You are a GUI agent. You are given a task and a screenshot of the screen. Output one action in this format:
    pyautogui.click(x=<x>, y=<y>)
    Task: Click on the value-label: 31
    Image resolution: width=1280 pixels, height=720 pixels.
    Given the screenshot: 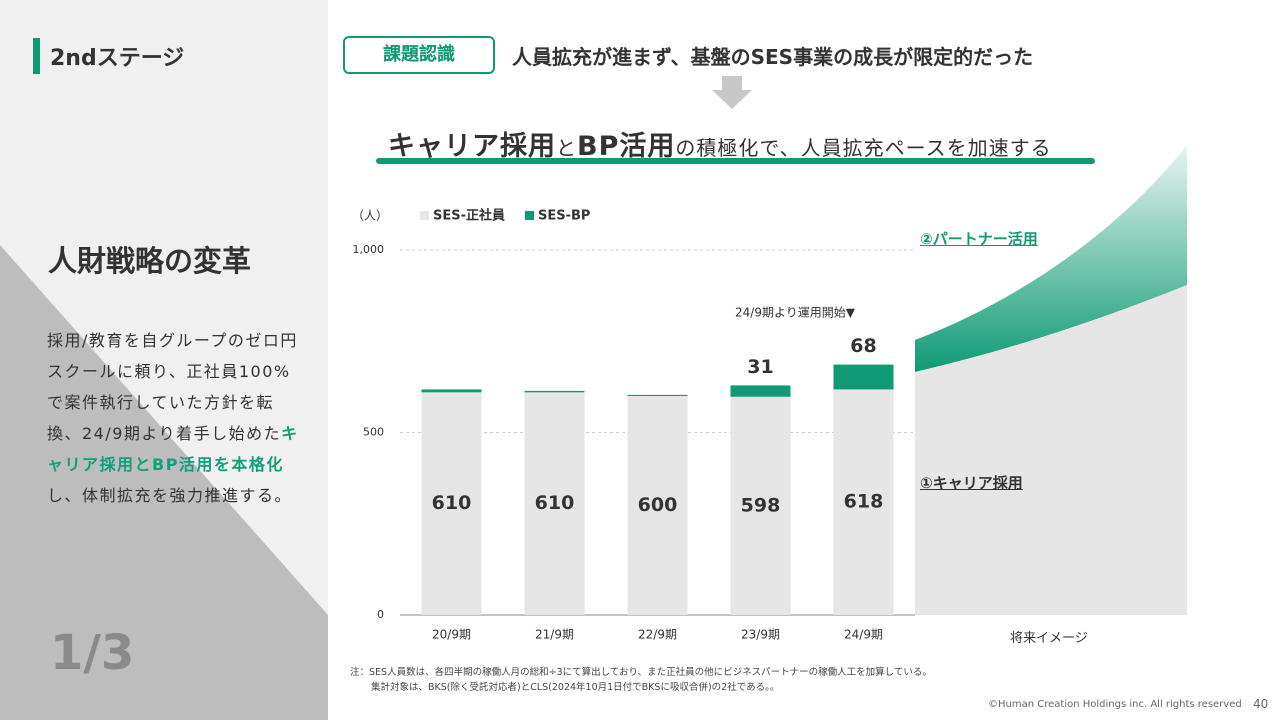 What is the action you would take?
    pyautogui.click(x=760, y=367)
    